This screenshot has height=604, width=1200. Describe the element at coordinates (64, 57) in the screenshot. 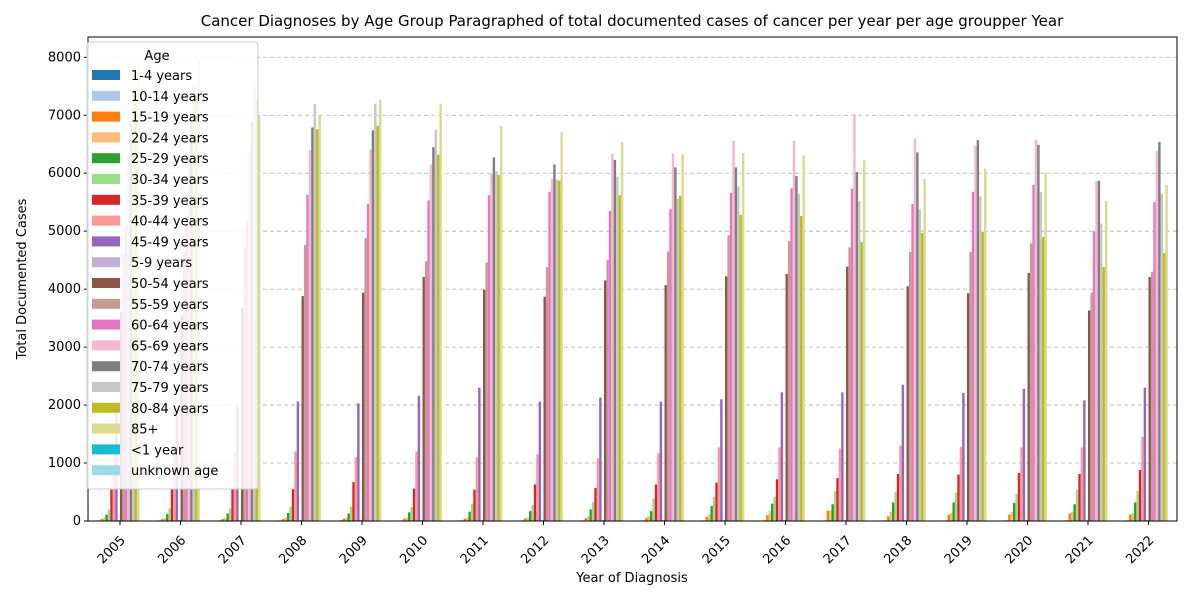

I see `y-tick-label: 8000` at that location.